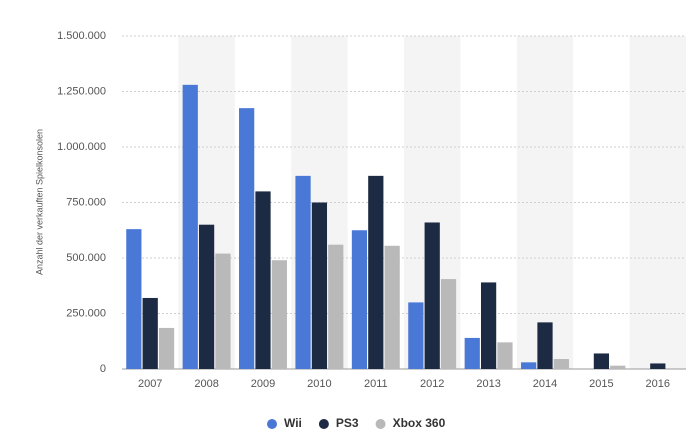 Image resolution: width=697 pixels, height=446 pixels. I want to click on y-tick-label: 750.000, so click(86, 202).